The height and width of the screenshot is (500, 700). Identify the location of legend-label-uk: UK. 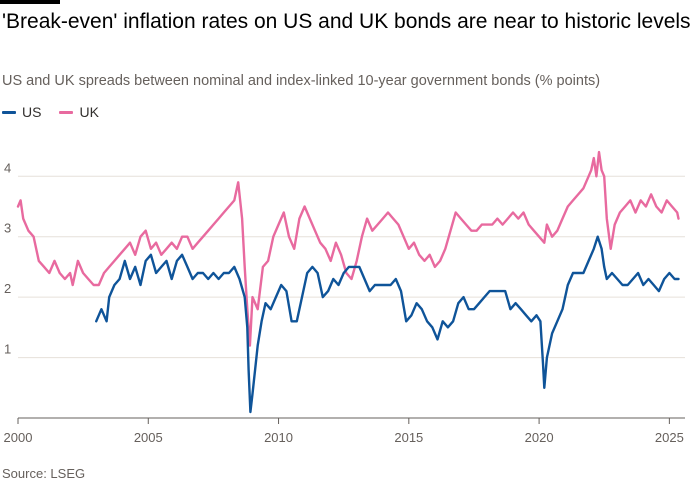
(89, 112).